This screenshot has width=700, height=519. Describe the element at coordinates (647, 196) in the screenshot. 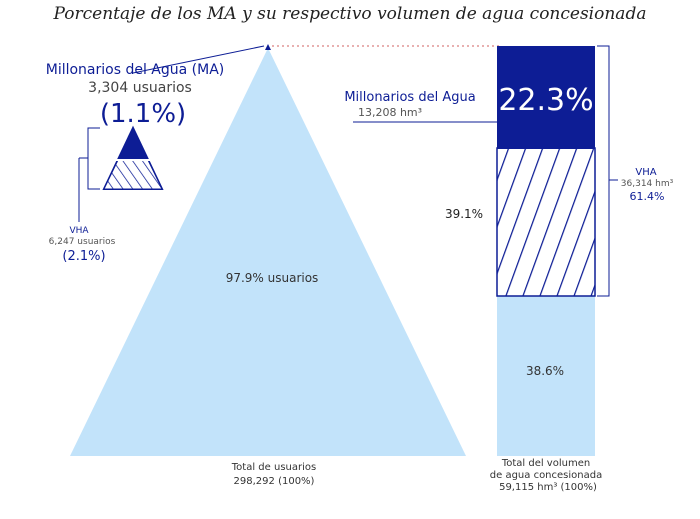

I see `vha-volume-pct: 61.4%` at that location.